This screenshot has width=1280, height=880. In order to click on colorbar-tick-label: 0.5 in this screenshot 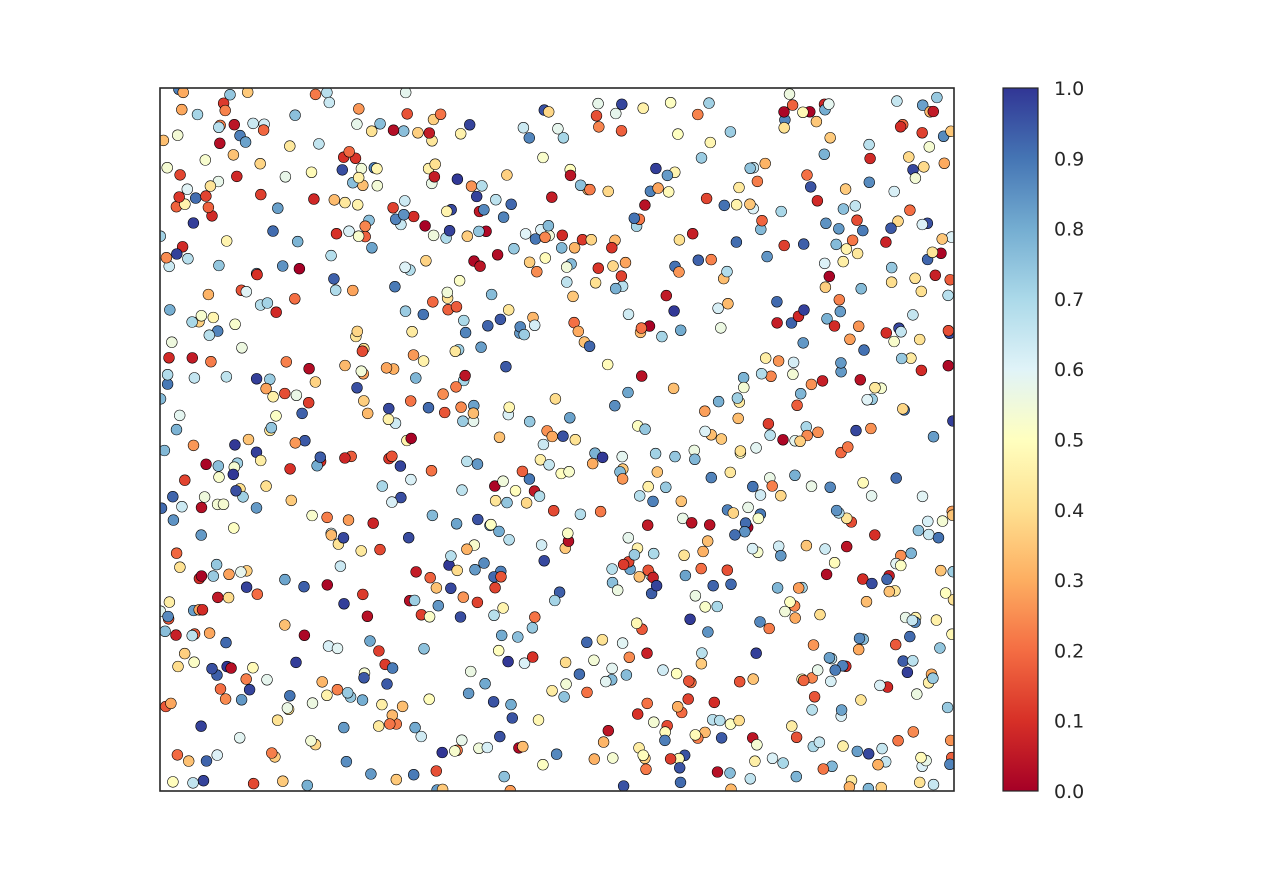, I will do `click(1069, 441)`.